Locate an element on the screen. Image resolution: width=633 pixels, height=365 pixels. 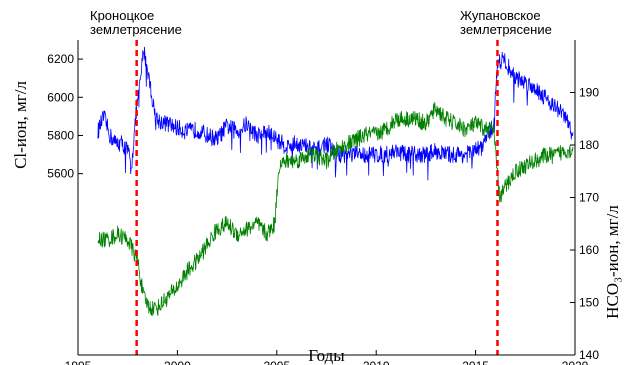
y-axis-right-title: HCO₃-ион, мг/л is located at coordinates (612, 262).